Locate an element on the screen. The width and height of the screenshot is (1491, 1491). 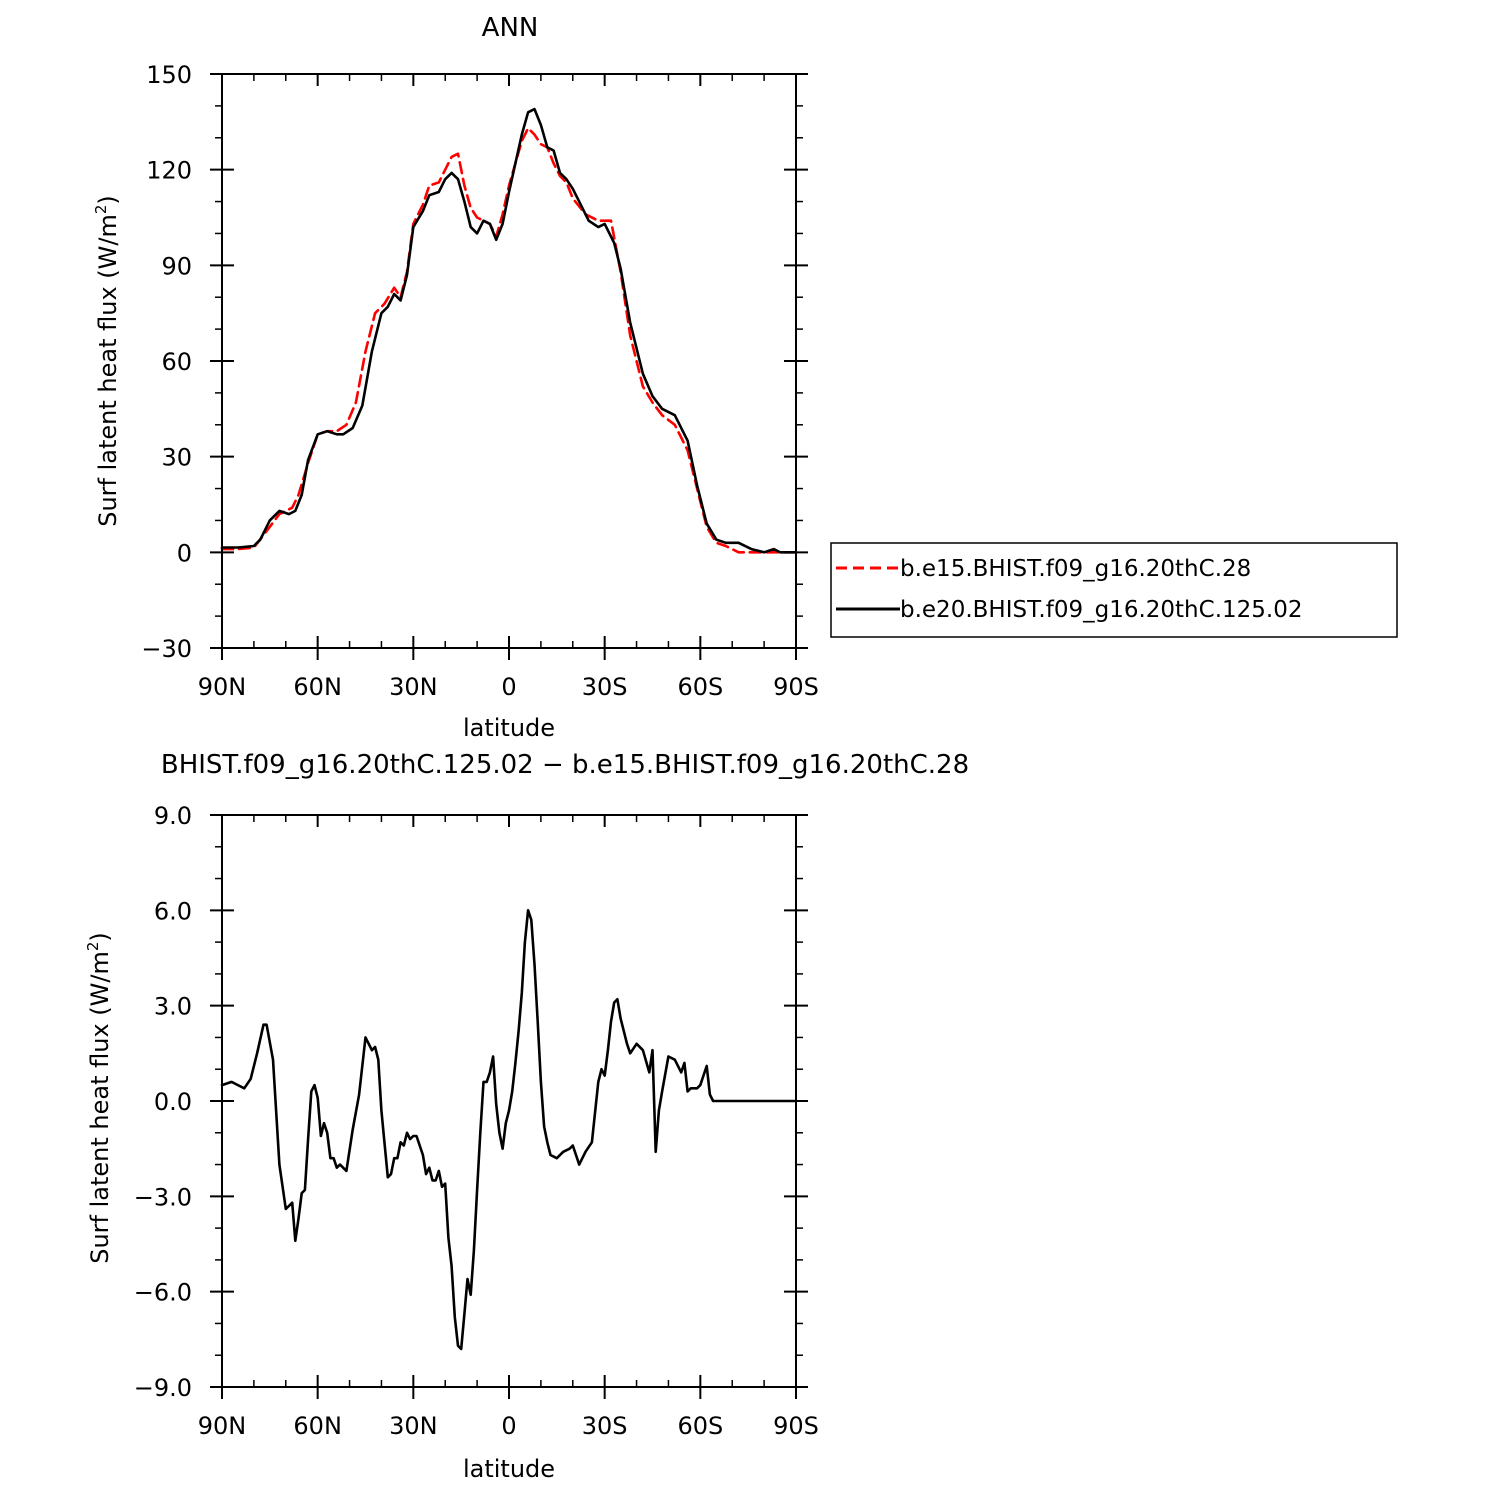
top-x-tick-label: 90S is located at coordinates (796, 687).